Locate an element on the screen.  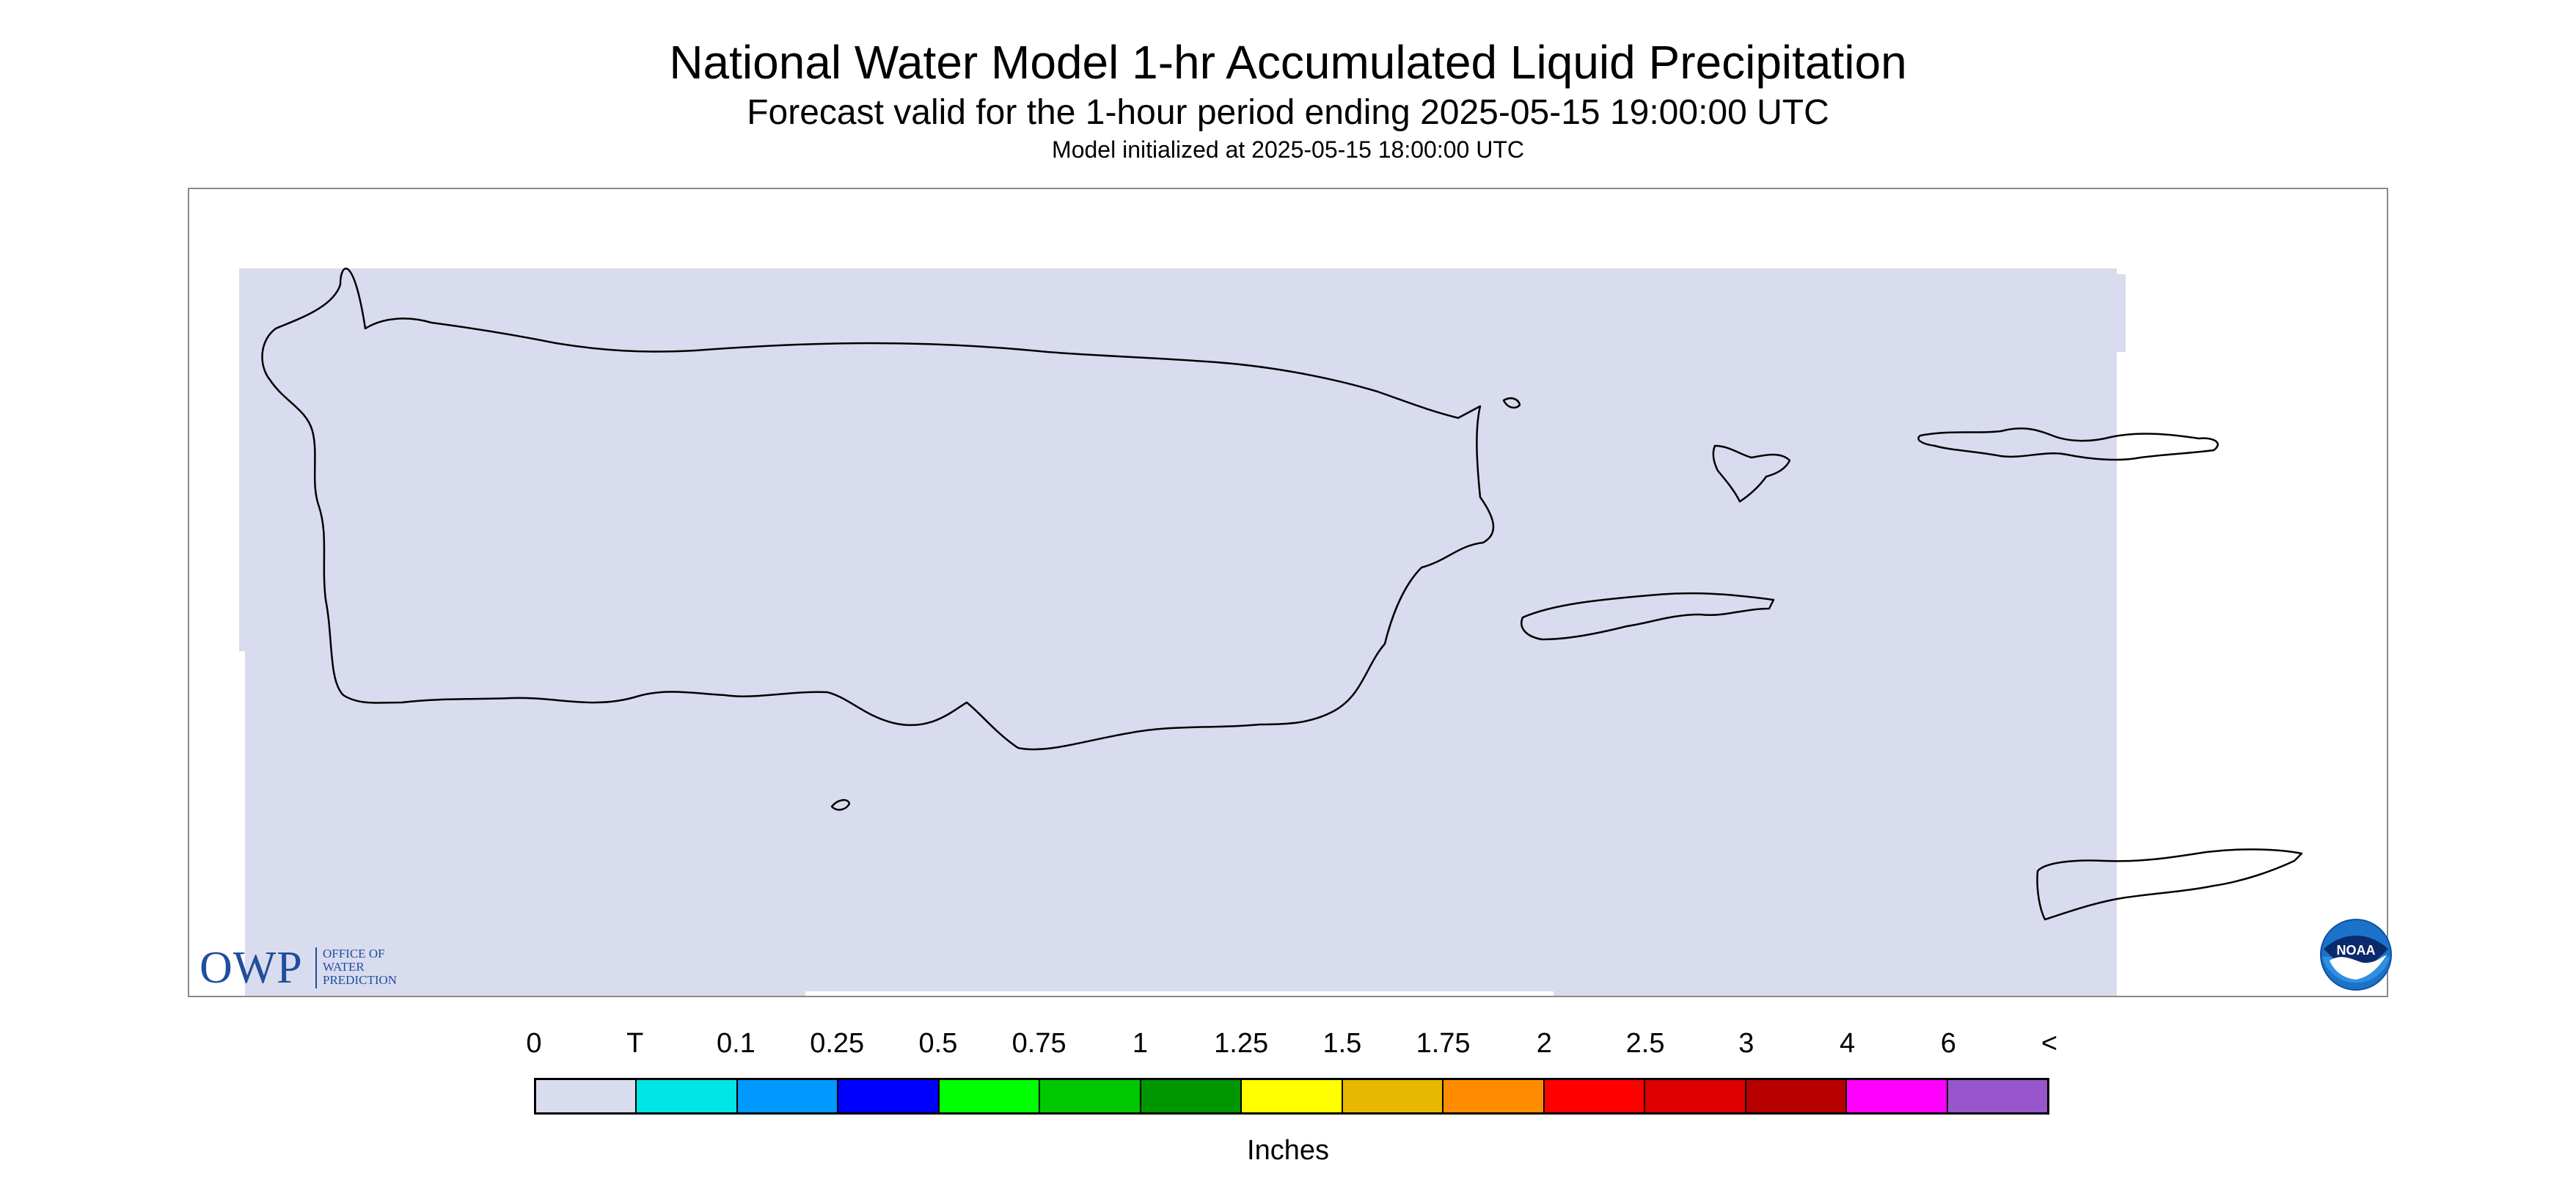
owp-logo-line: WATER is located at coordinates (344, 967).